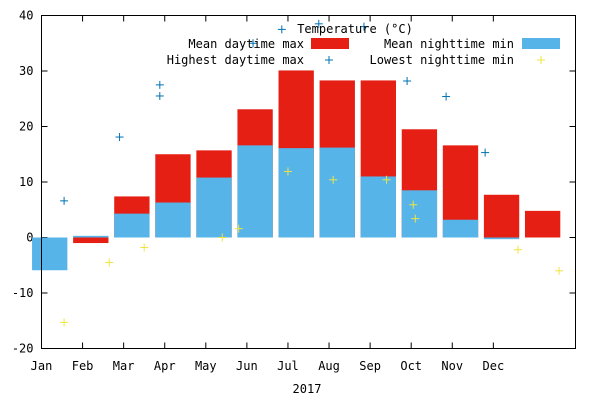  I want to click on x-tick-label: Mar, so click(124, 366).